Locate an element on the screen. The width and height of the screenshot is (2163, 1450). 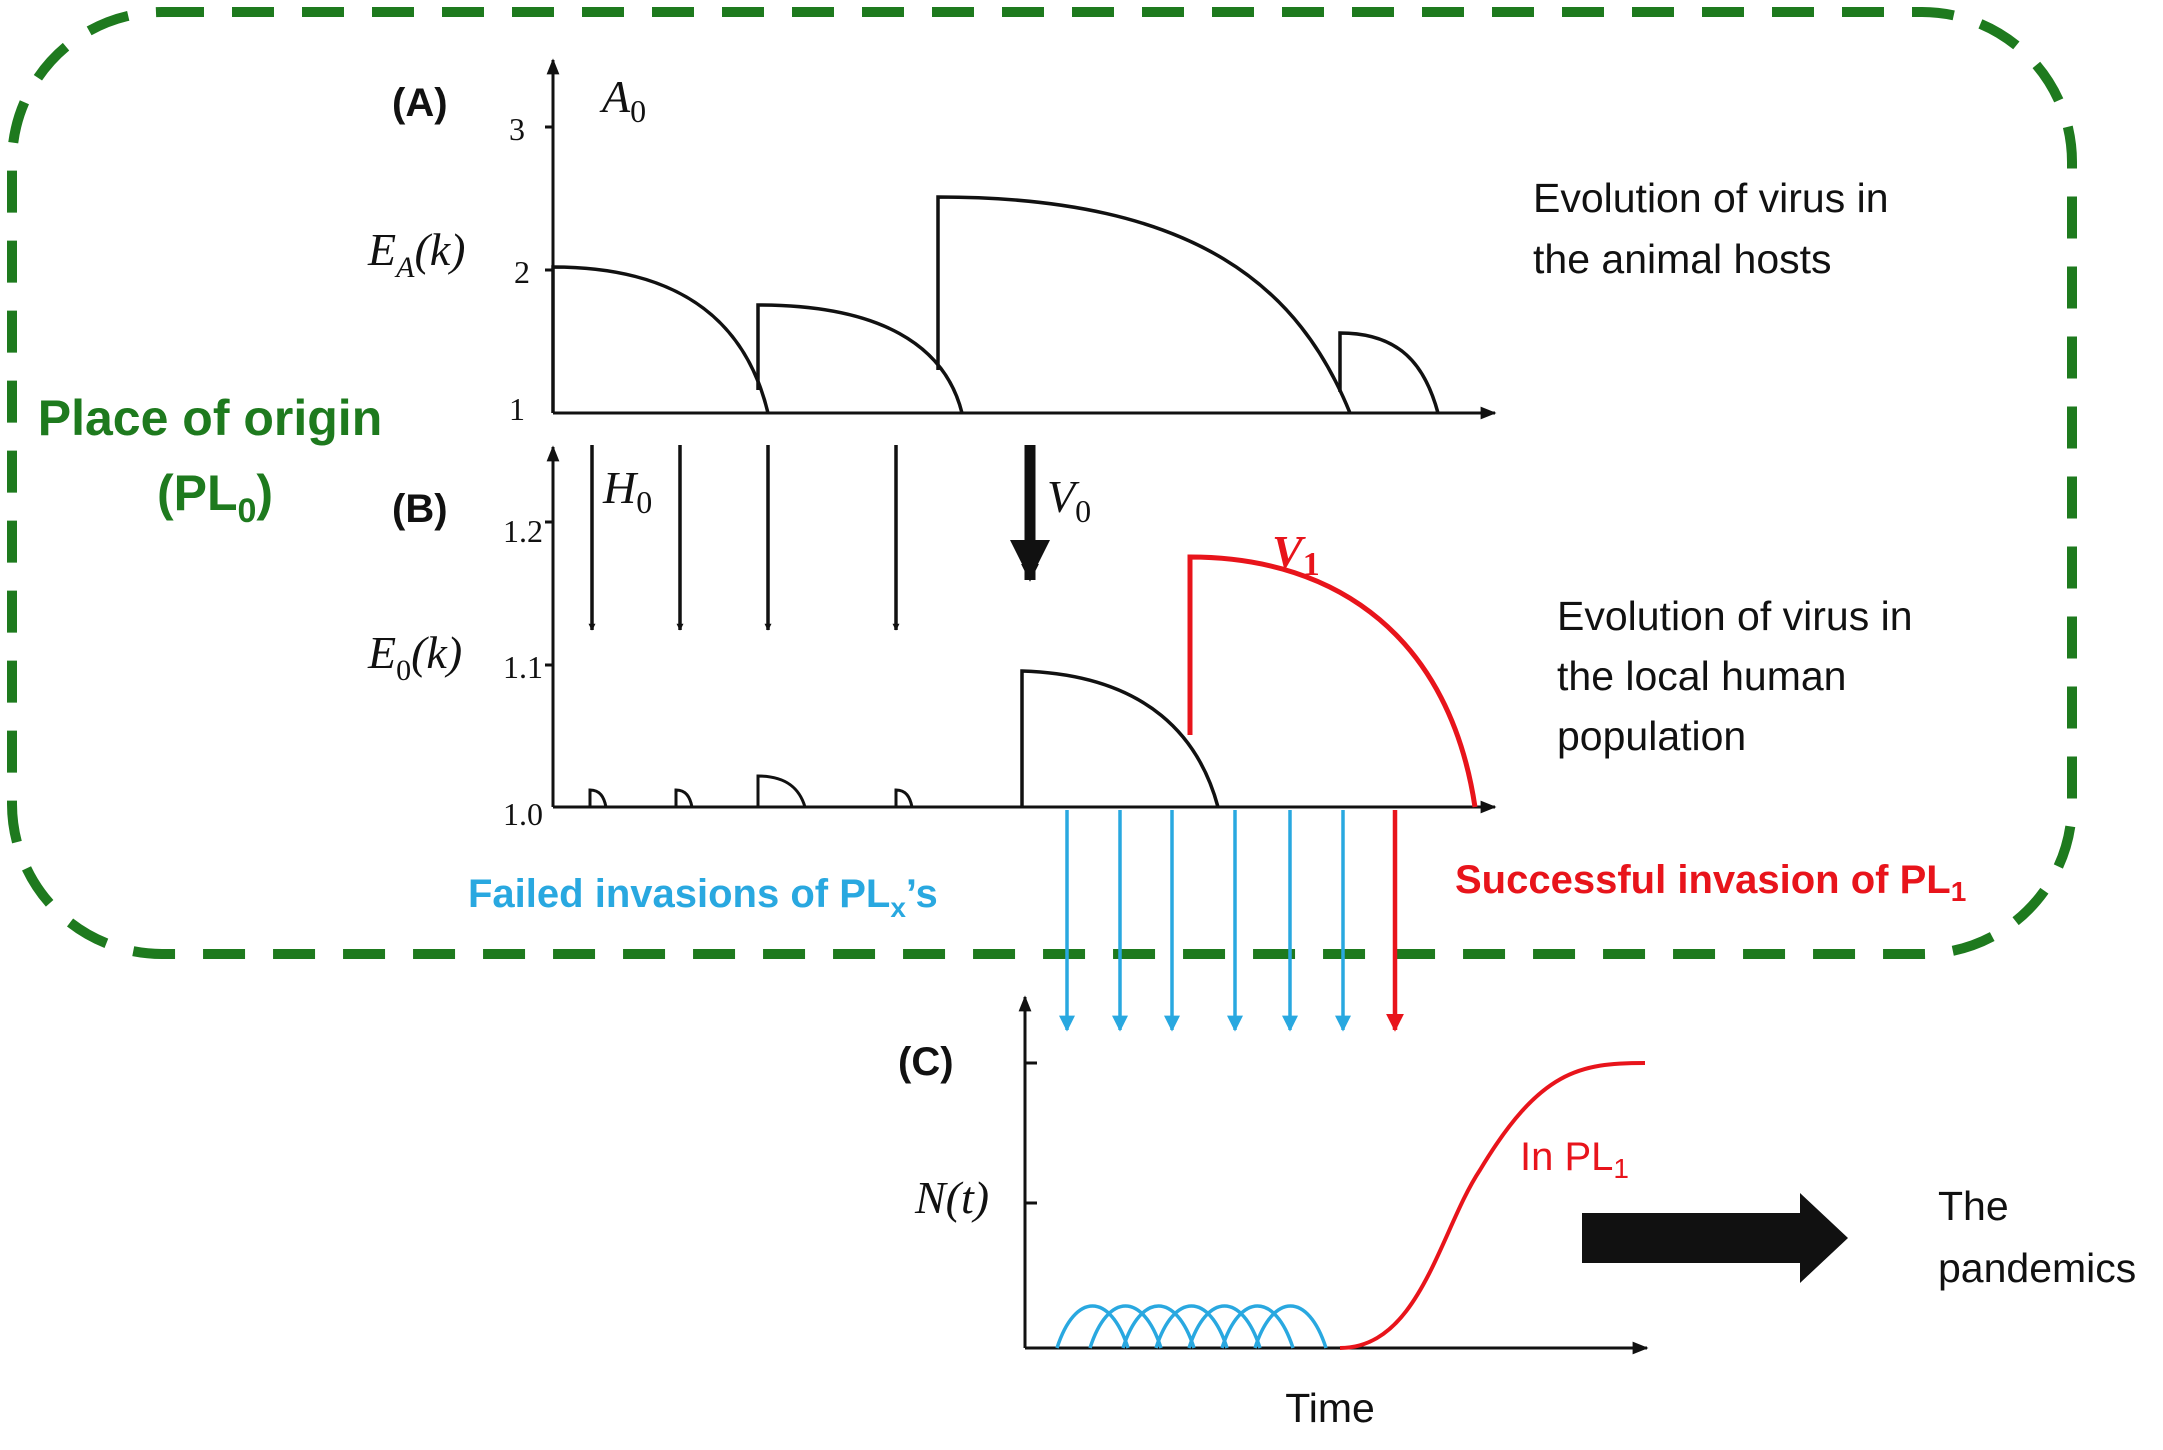
failed-invasion-arrows is located at coordinates (1205, 921).